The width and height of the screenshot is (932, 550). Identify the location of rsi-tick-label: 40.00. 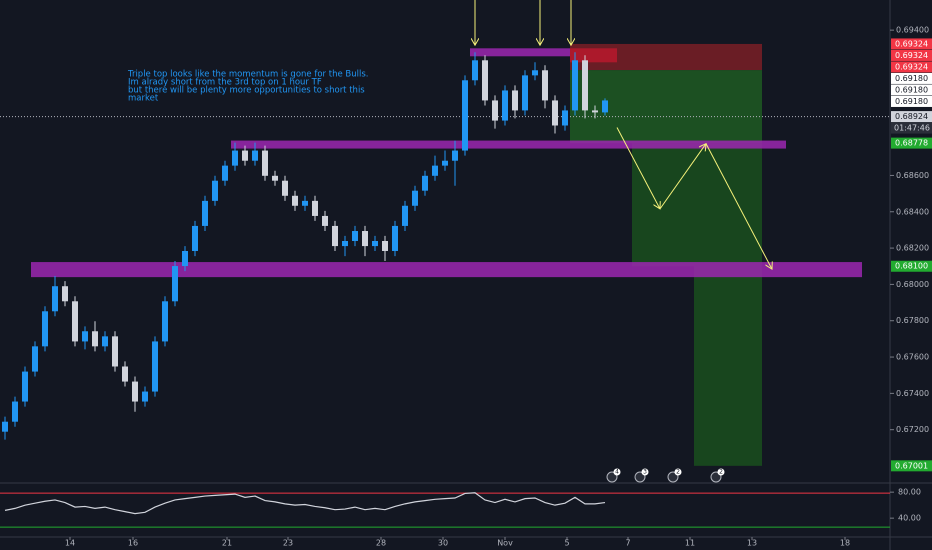
(909, 518).